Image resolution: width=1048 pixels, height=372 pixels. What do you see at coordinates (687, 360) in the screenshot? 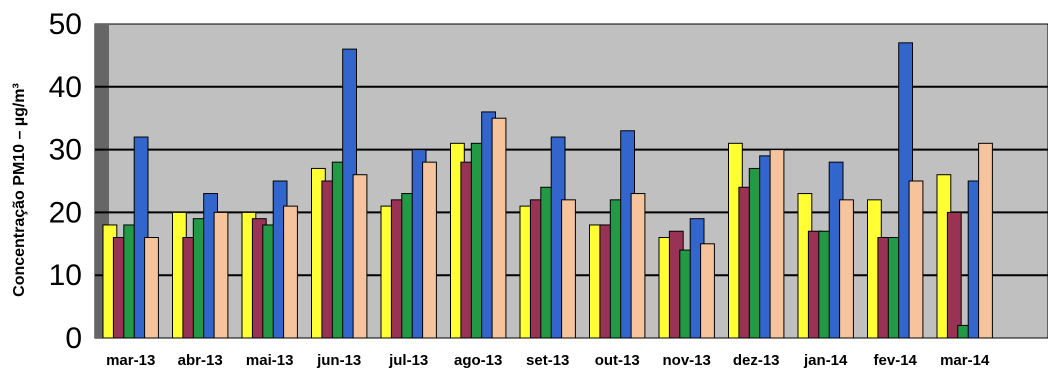
I see `x-tick-label: nov-13` at bounding box center [687, 360].